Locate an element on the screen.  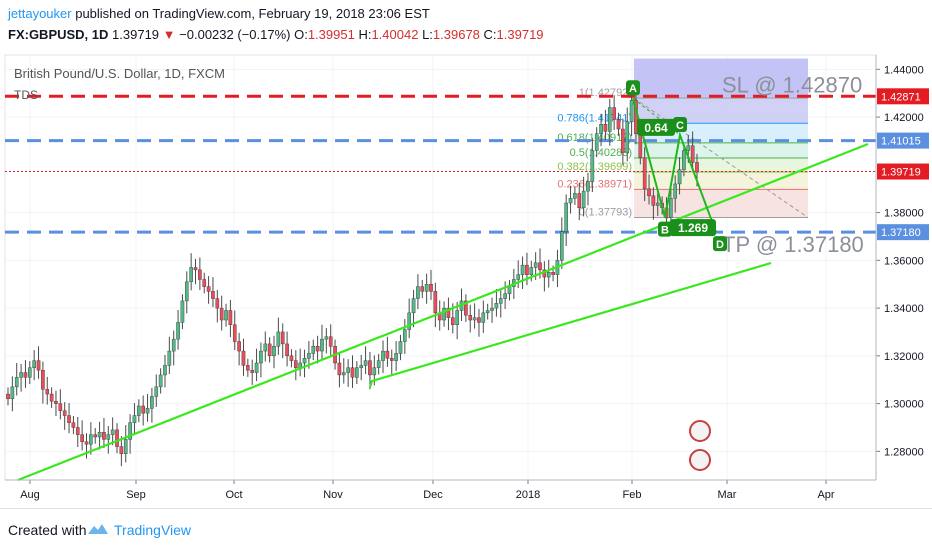
pattern-point-label-a: A is located at coordinates (633, 89).